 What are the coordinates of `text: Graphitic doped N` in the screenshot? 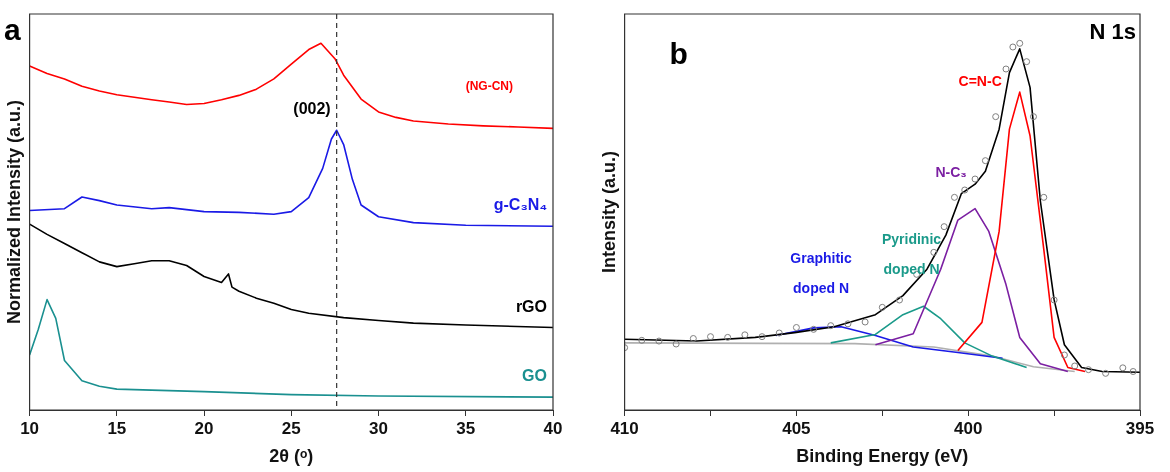 It's located at (821, 272).